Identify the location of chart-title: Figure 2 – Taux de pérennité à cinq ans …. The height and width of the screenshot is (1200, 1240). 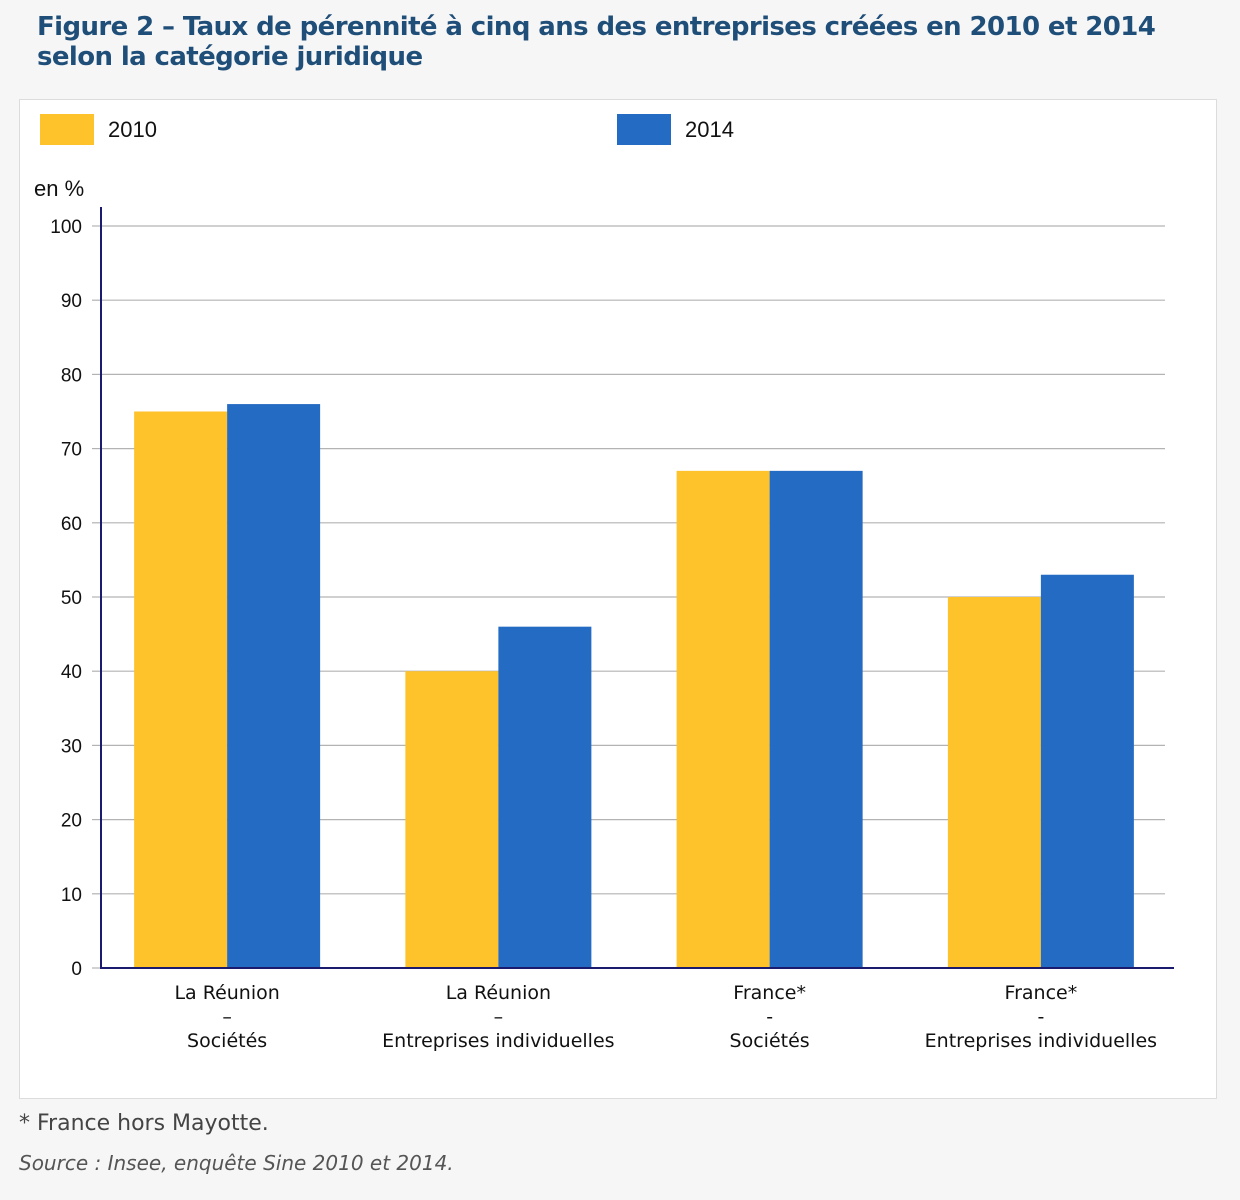
(596, 42).